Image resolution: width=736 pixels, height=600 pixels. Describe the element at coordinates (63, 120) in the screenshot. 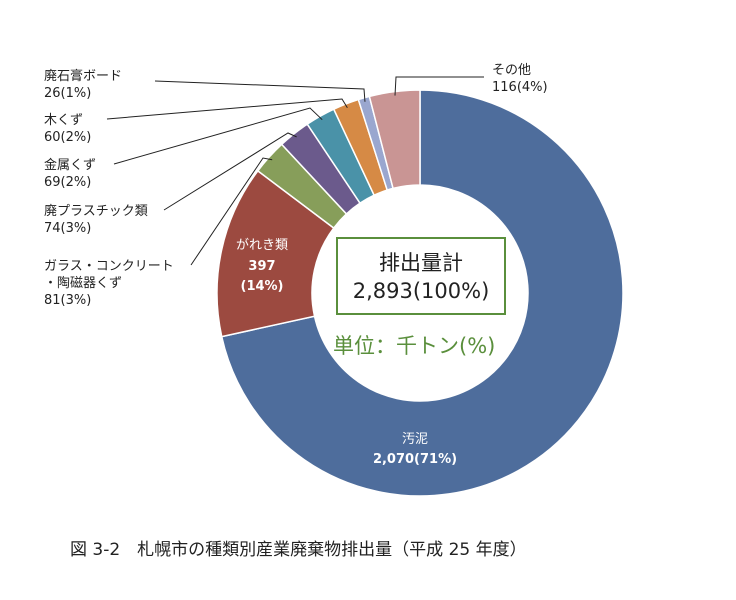

I see `slice-label-name-5: 木くず` at that location.